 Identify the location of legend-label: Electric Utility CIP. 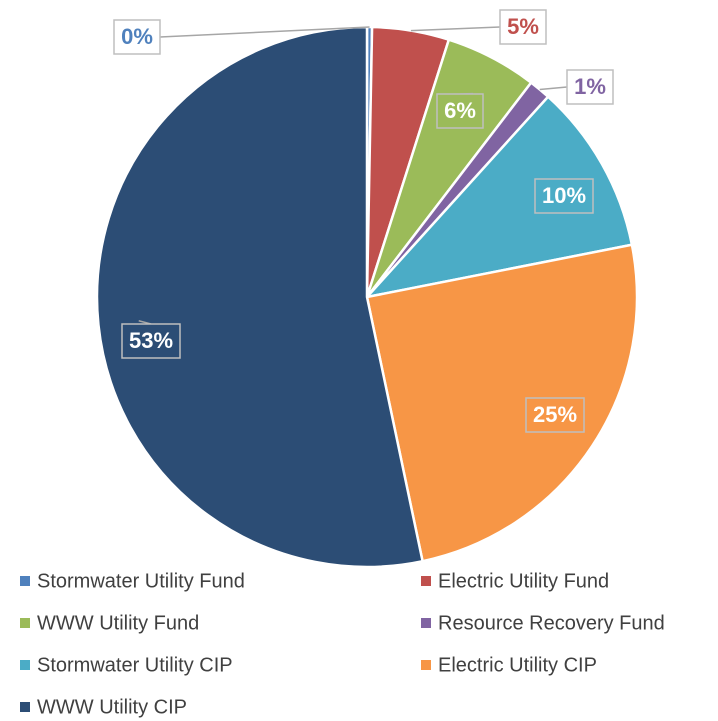
(517, 665).